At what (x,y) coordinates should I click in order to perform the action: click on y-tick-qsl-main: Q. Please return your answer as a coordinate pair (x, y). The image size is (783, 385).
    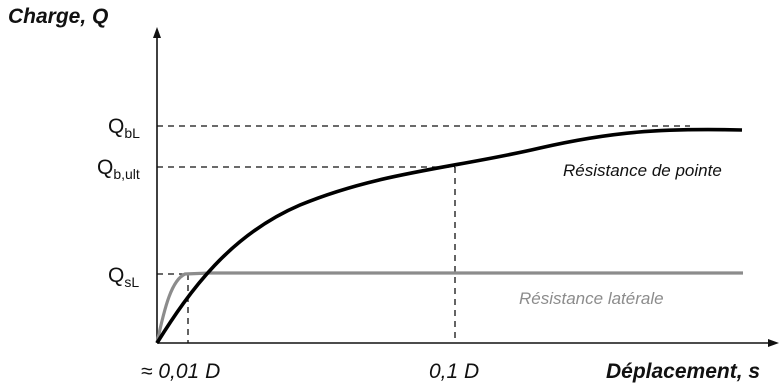
    Looking at the image, I should click on (116, 275).